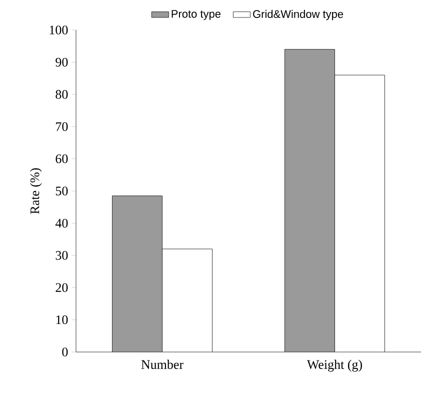 The width and height of the screenshot is (446, 404). I want to click on y-tick-label: 80, so click(62, 94).